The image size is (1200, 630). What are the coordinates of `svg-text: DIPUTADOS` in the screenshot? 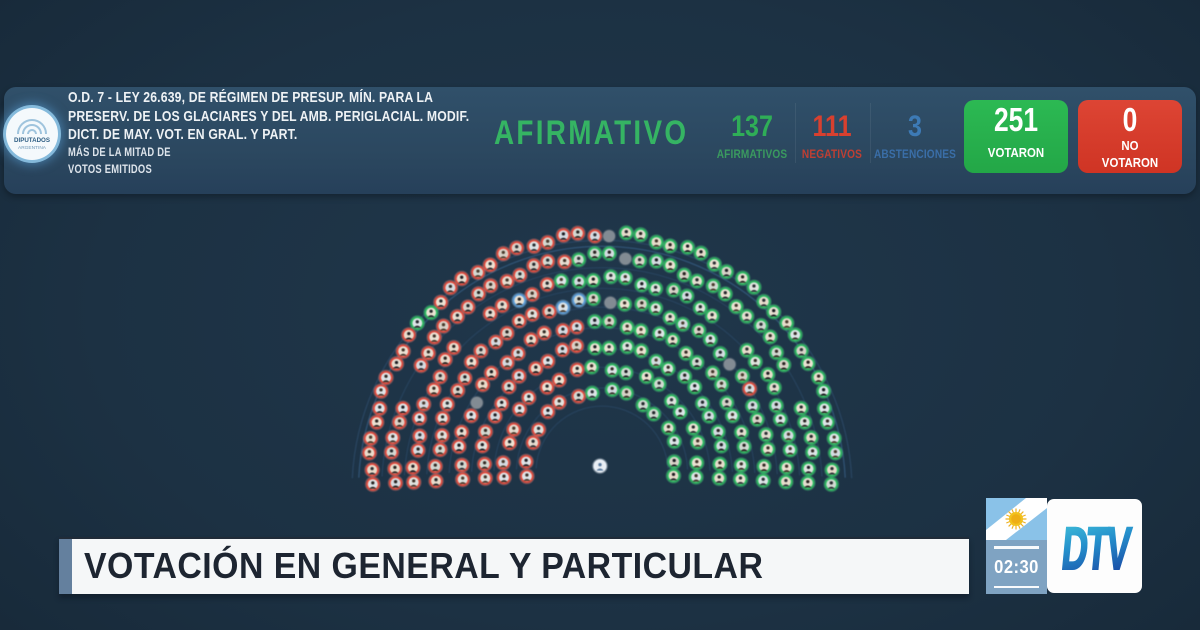 It's located at (32, 140).